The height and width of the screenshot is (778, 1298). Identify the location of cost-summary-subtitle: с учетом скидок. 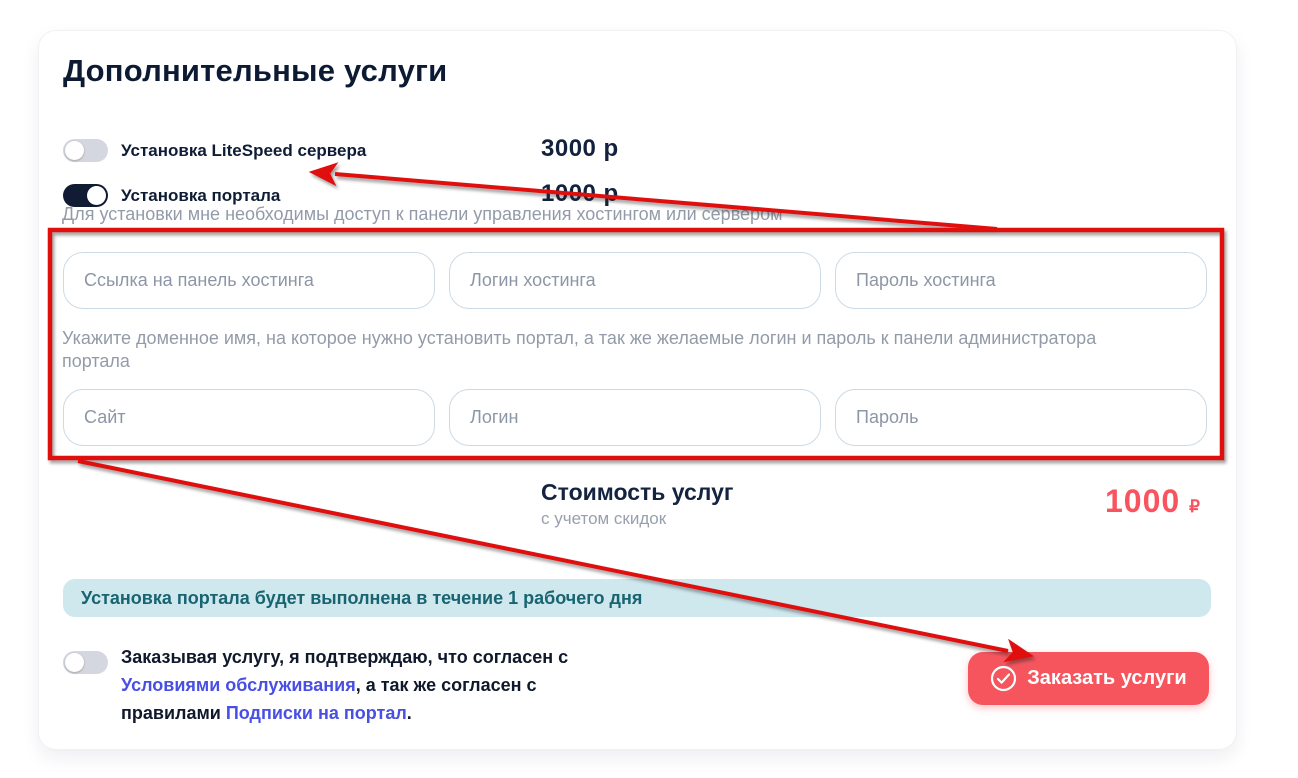
(604, 518).